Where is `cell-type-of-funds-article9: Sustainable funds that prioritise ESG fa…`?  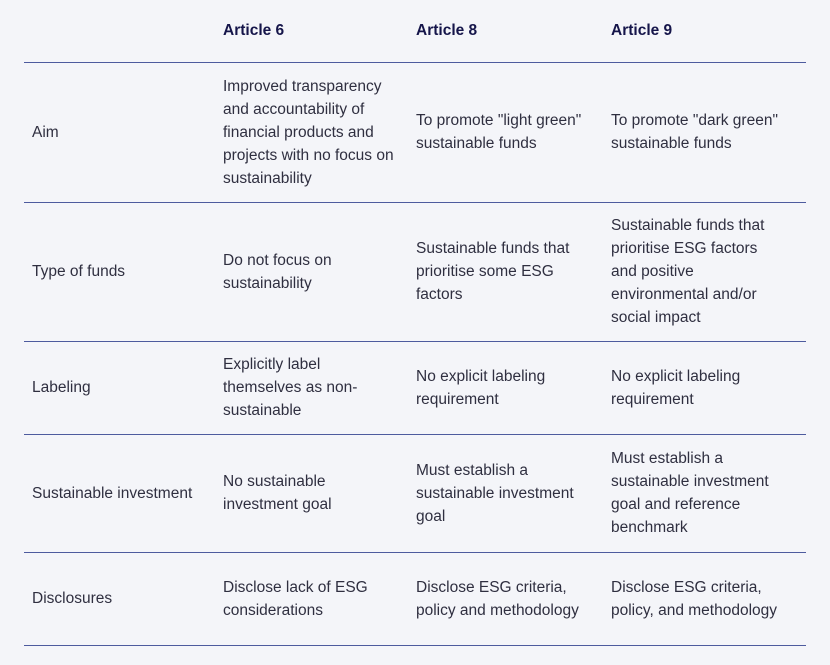
cell-type-of-funds-article9: Sustainable funds that prioritise ESG fa… is located at coordinates (708, 272).